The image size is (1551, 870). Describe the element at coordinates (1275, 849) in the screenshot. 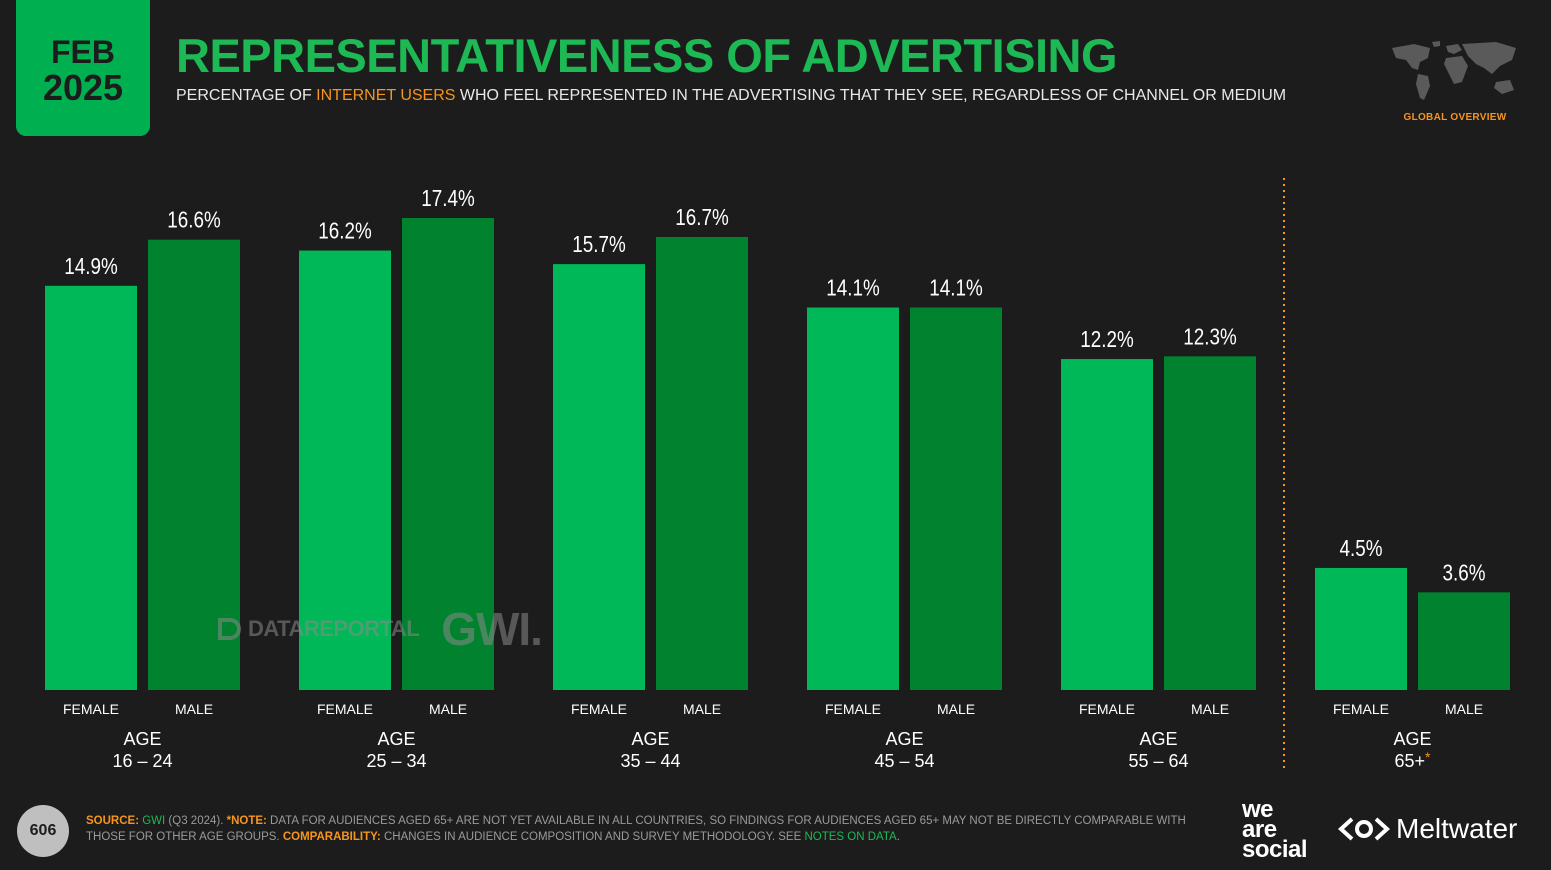

I see `brand-line-3: social` at that location.